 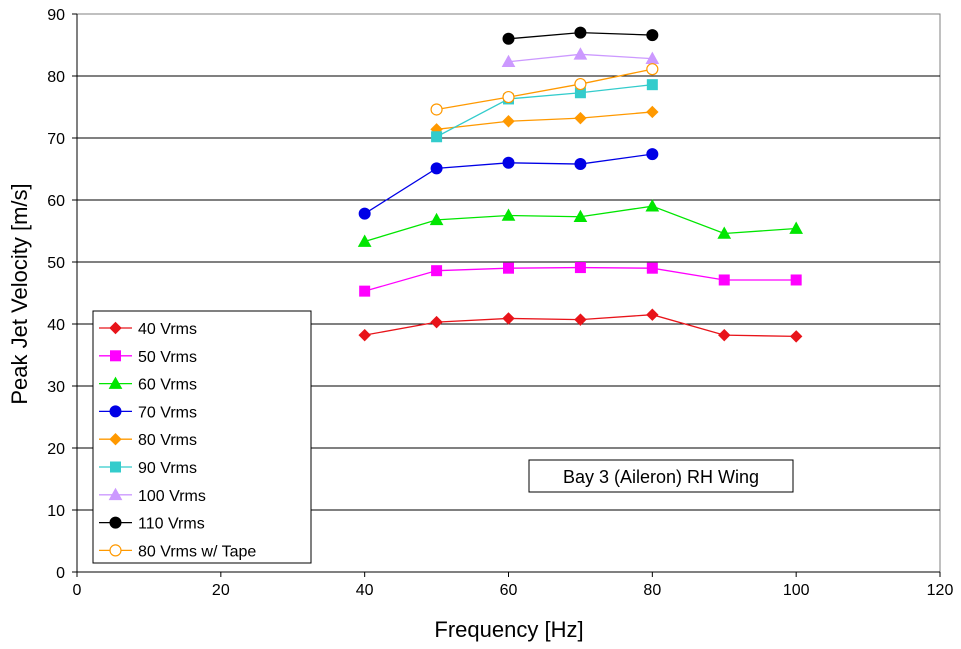 I want to click on y-tick-label: 80, so click(x=56, y=77).